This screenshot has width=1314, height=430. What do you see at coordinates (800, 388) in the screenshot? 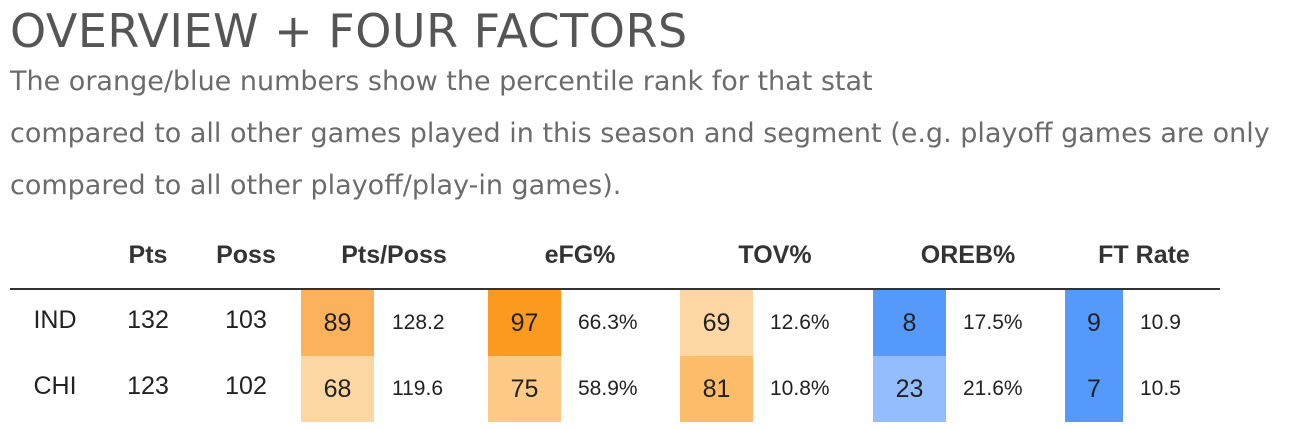
I see `tov-value: 10.8%` at bounding box center [800, 388].